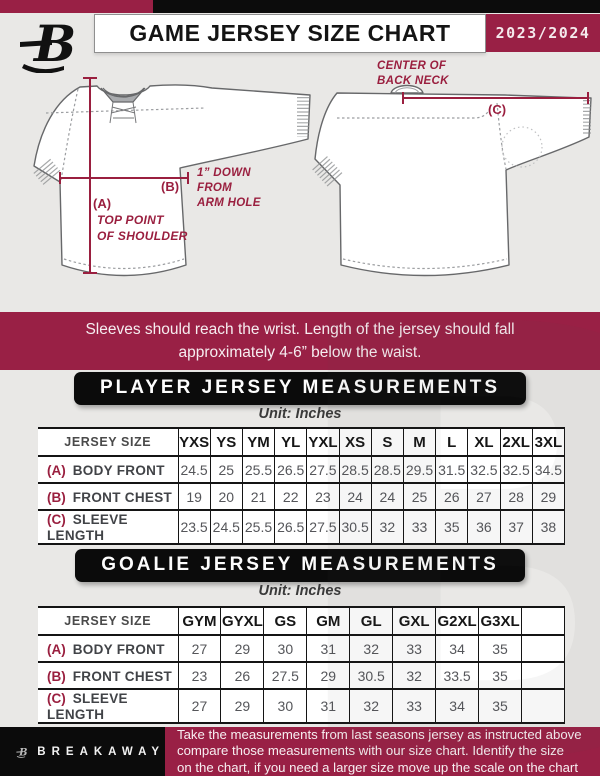  Describe the element at coordinates (516, 527) in the screenshot. I see `measurement-value: 37` at that location.